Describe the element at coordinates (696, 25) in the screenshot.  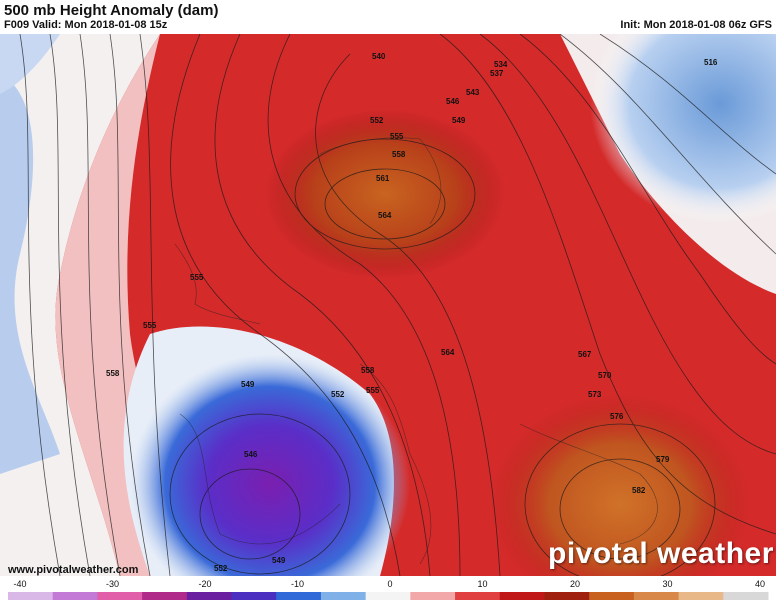
I see `init-time: Init: Mon 2018-01-08 06z GFS` at that location.